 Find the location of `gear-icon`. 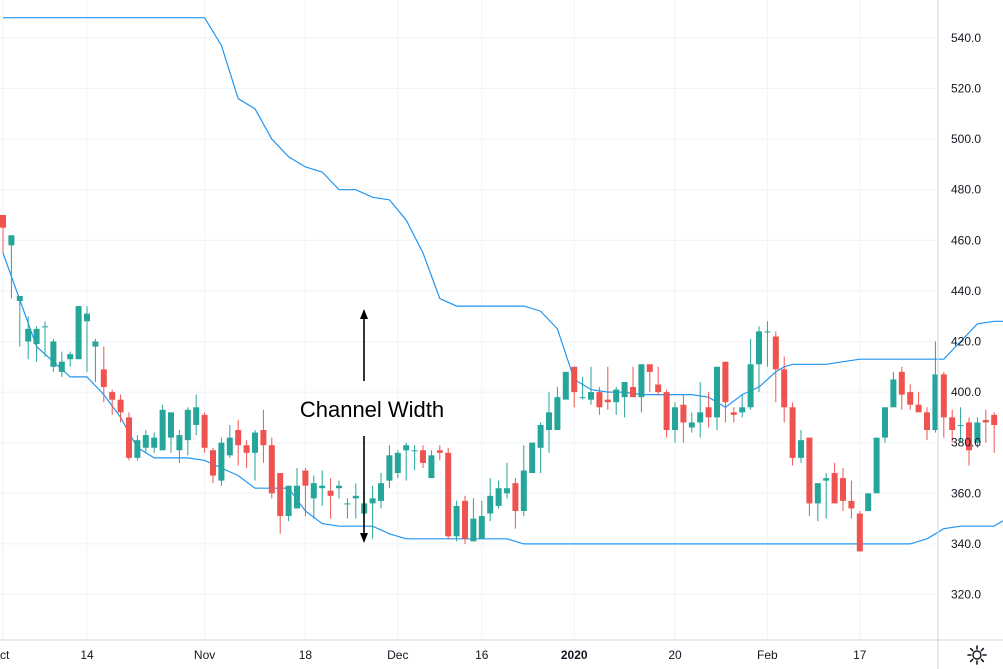

gear-icon is located at coordinates (977, 655).